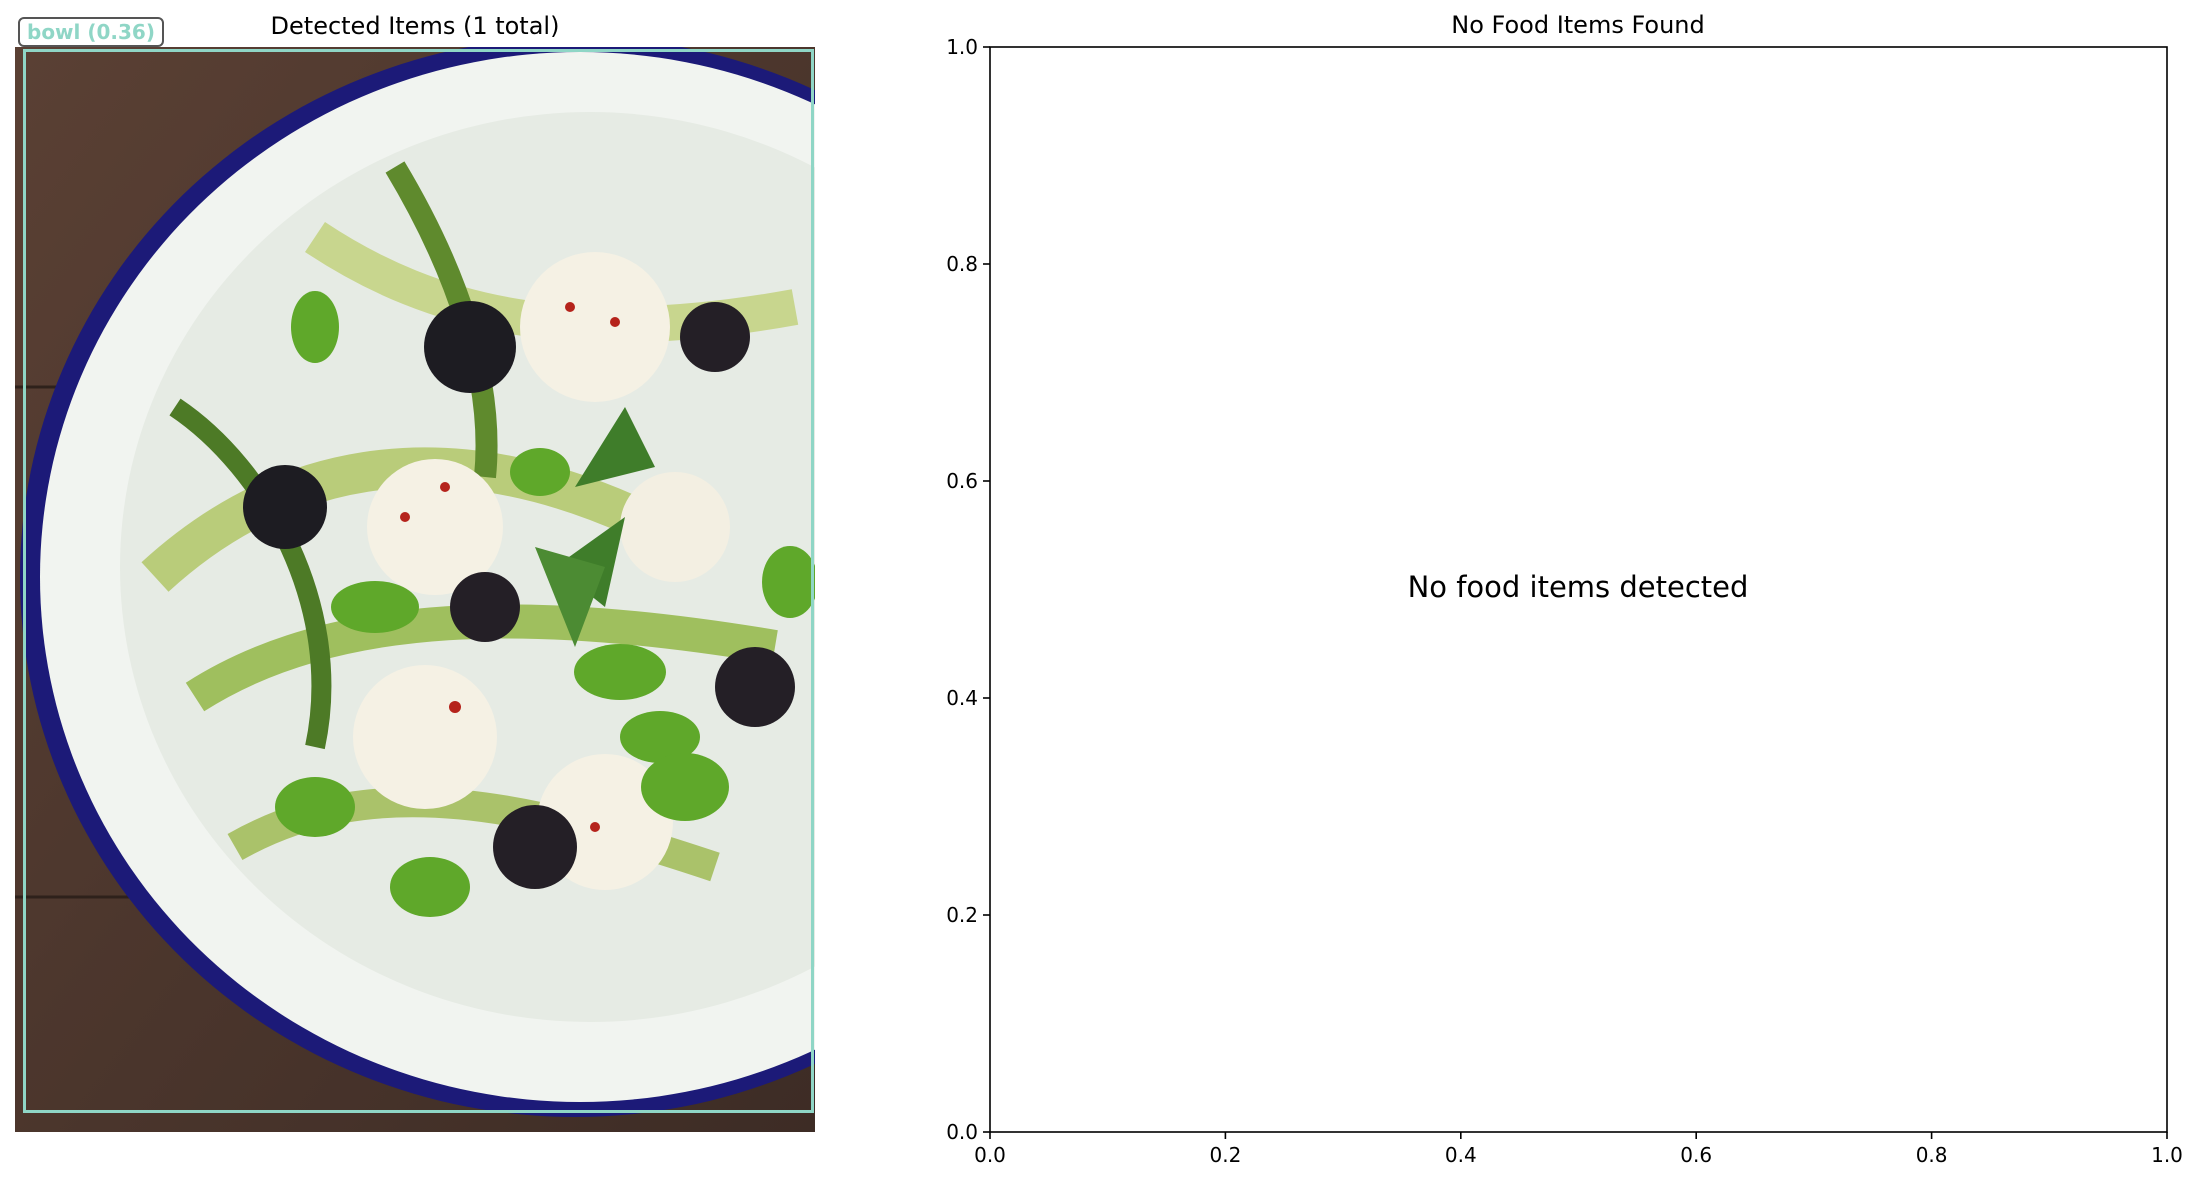 The height and width of the screenshot is (1182, 2197). What do you see at coordinates (962, 698) in the screenshot?
I see `y-tick-label: 0.4` at bounding box center [962, 698].